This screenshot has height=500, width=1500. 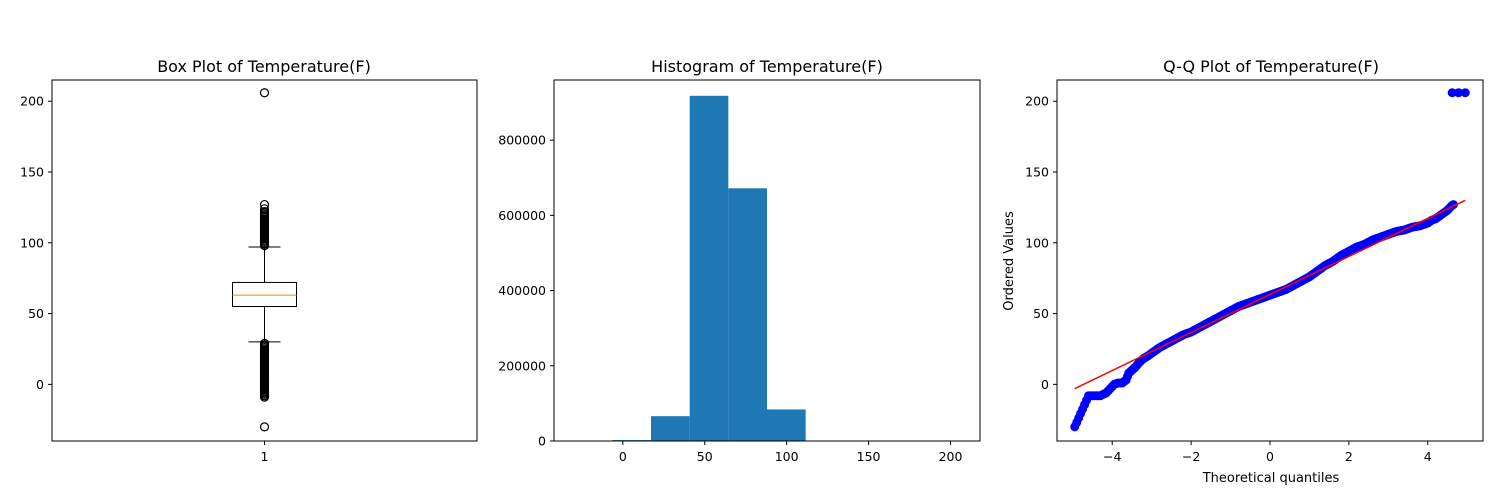 I want to click on boxplot-marks, so click(x=264, y=260).